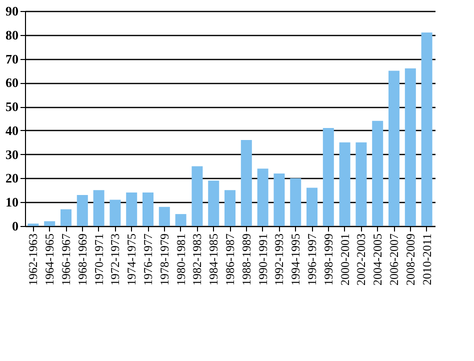 The image size is (474, 361). Describe the element at coordinates (33, 260) in the screenshot. I see `x-tick-label: 1962-1963` at that location.